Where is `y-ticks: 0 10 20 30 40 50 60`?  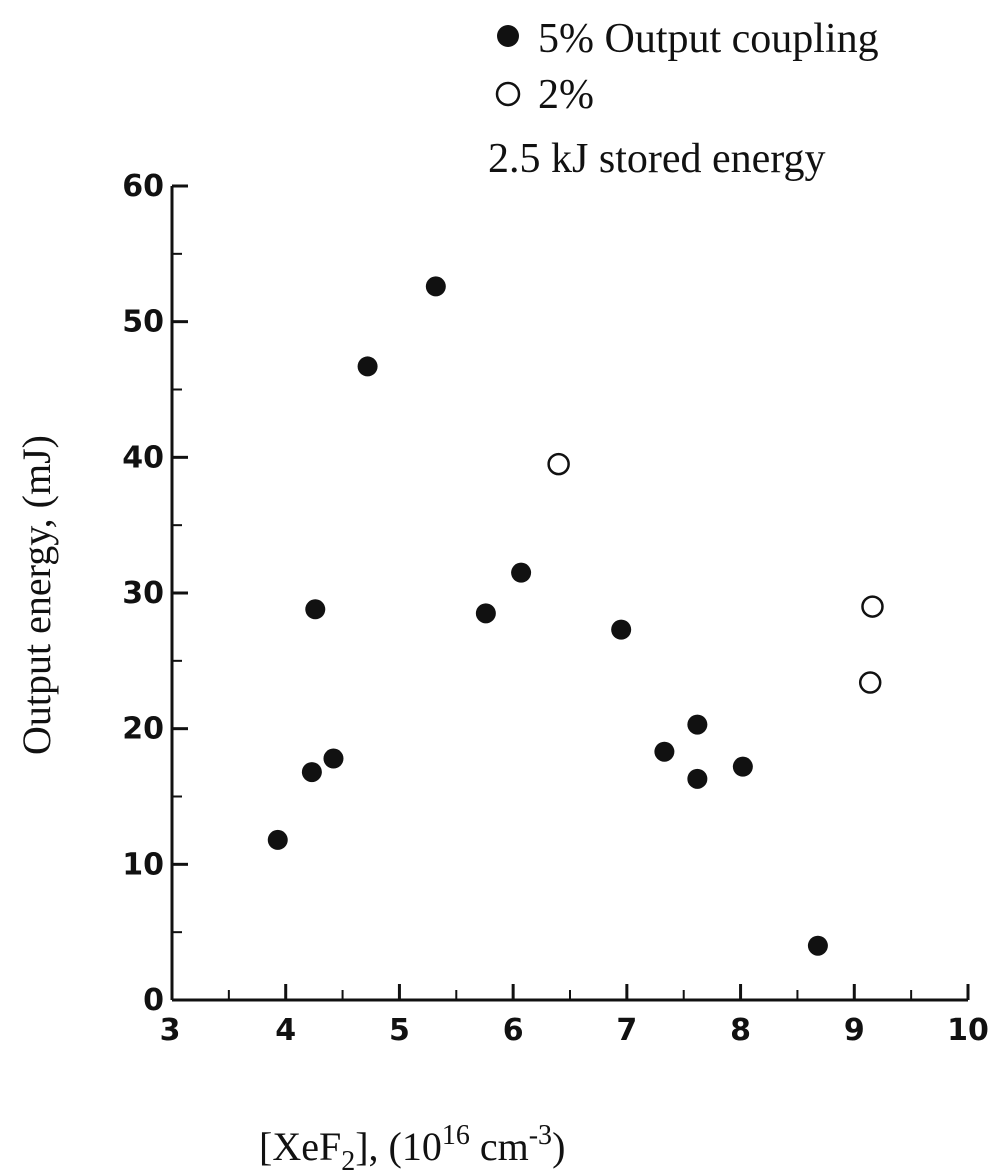
y-ticks: 0 10 20 30 40 50 60 is located at coordinates (155, 593).